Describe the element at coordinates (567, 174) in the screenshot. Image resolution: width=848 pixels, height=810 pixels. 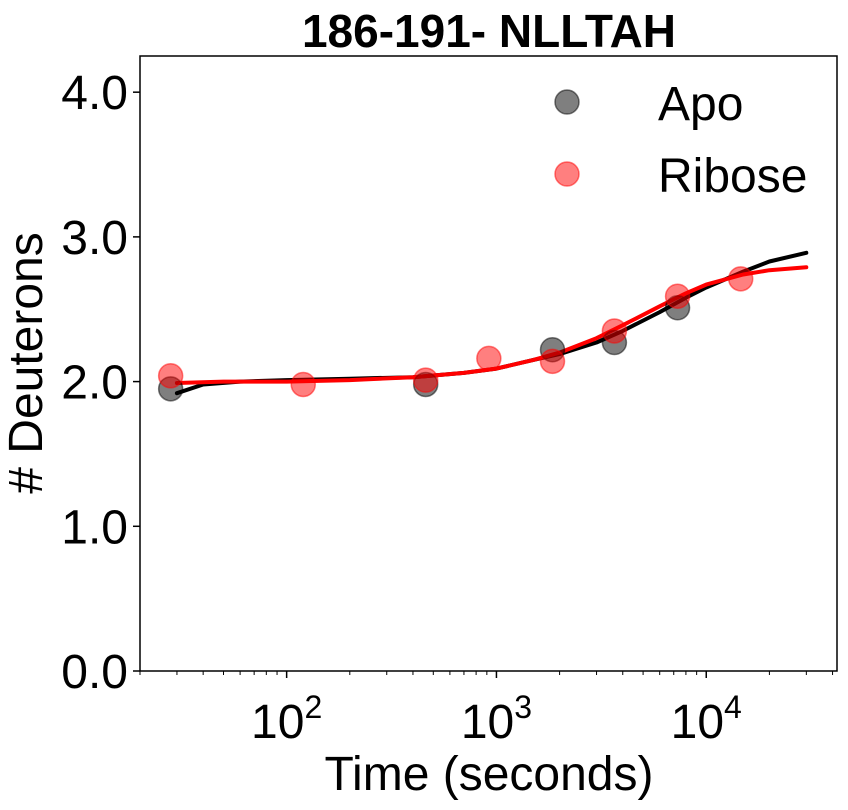
I see `legend-marker-ribose` at that location.